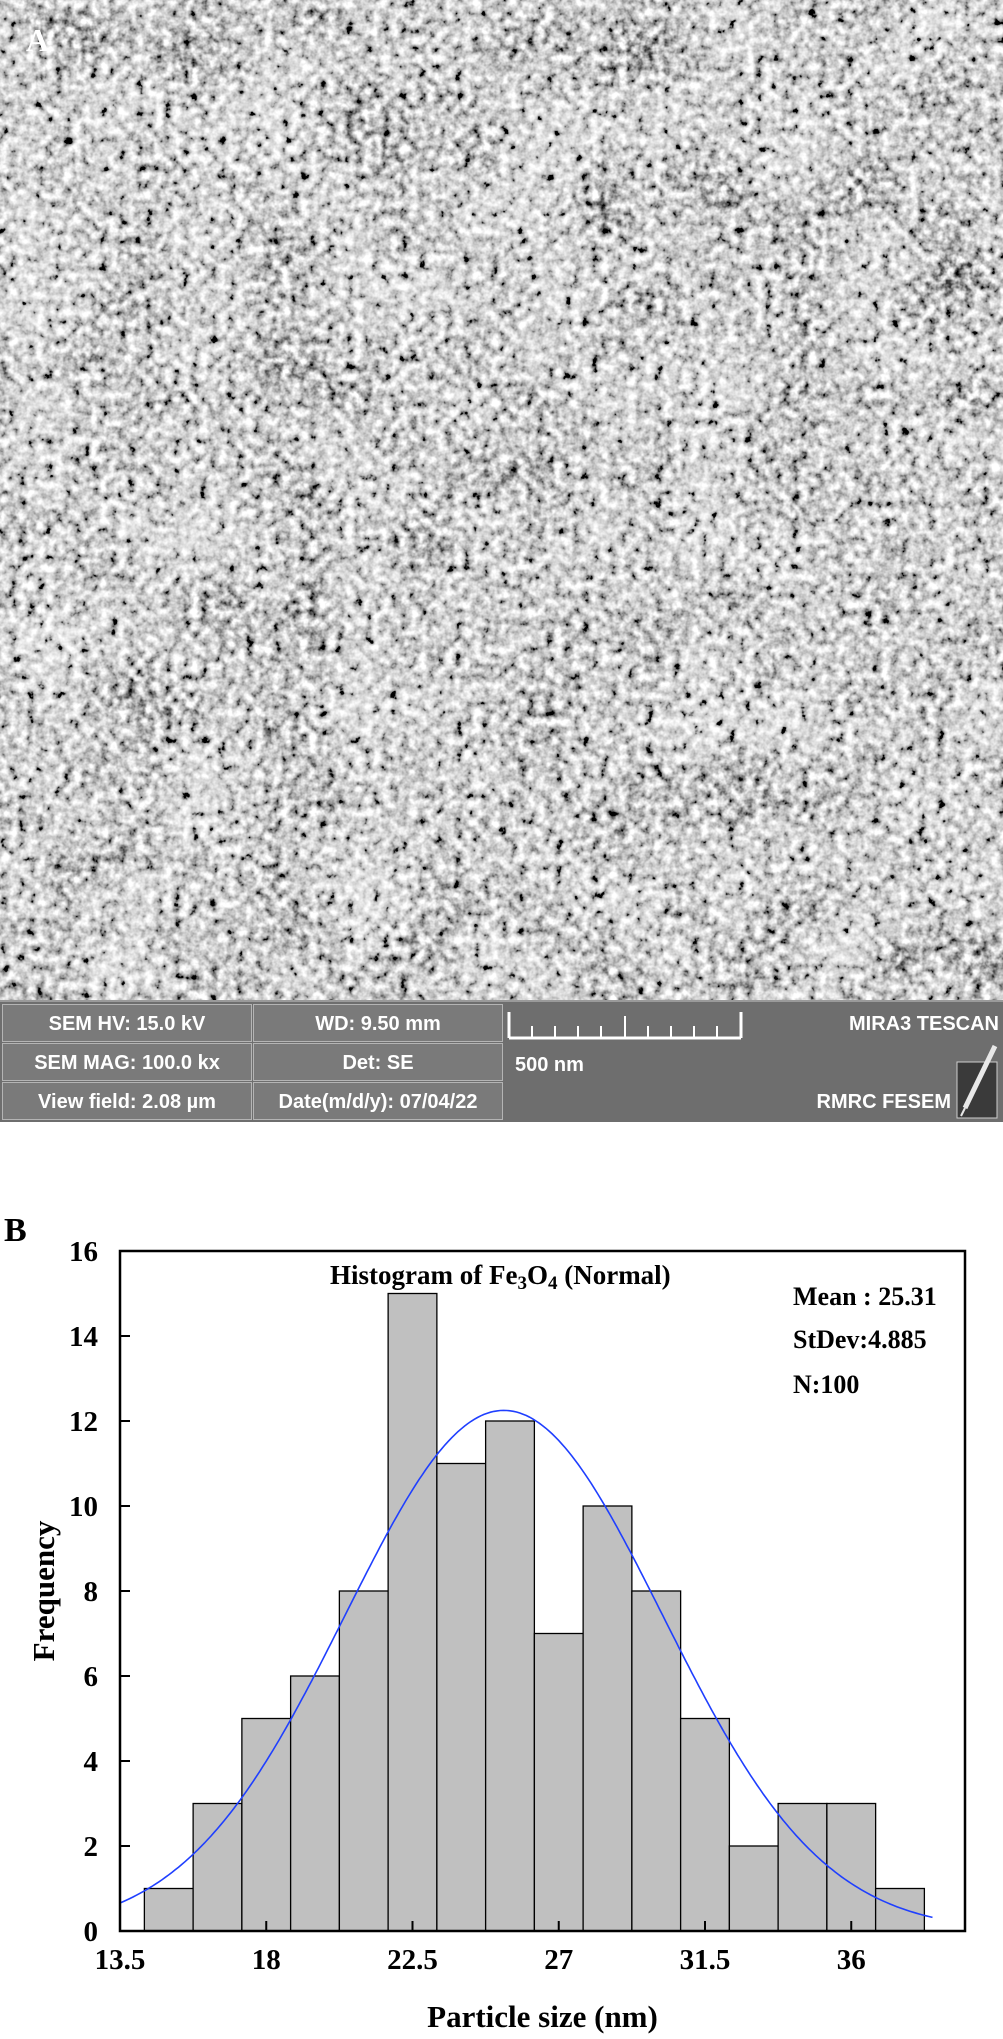 This screenshot has height=2039, width=1003. I want to click on x-tick-label: 27, so click(558, 1960).